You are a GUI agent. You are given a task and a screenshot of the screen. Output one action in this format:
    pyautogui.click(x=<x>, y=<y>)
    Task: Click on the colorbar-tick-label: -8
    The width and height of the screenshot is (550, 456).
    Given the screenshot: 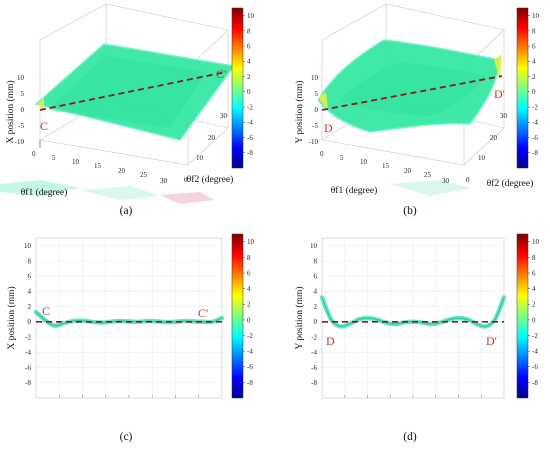 What is the action you would take?
    pyautogui.click(x=535, y=383)
    